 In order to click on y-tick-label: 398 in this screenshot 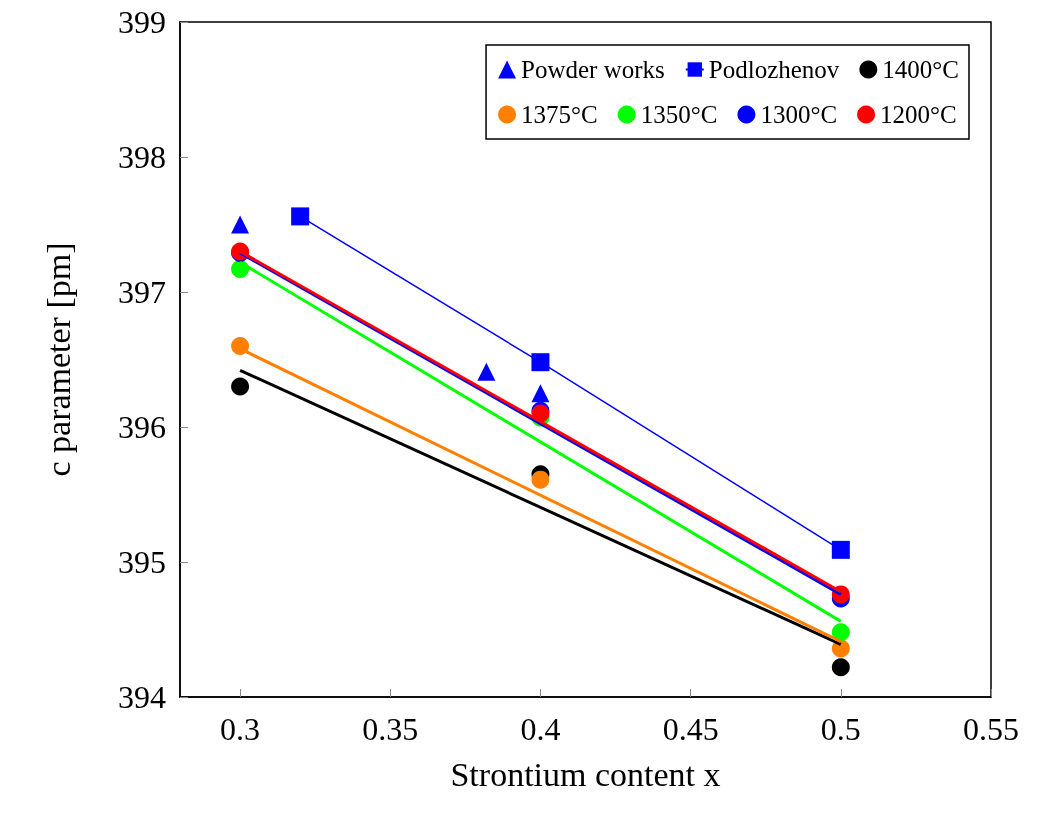, I will do `click(142, 157)`.